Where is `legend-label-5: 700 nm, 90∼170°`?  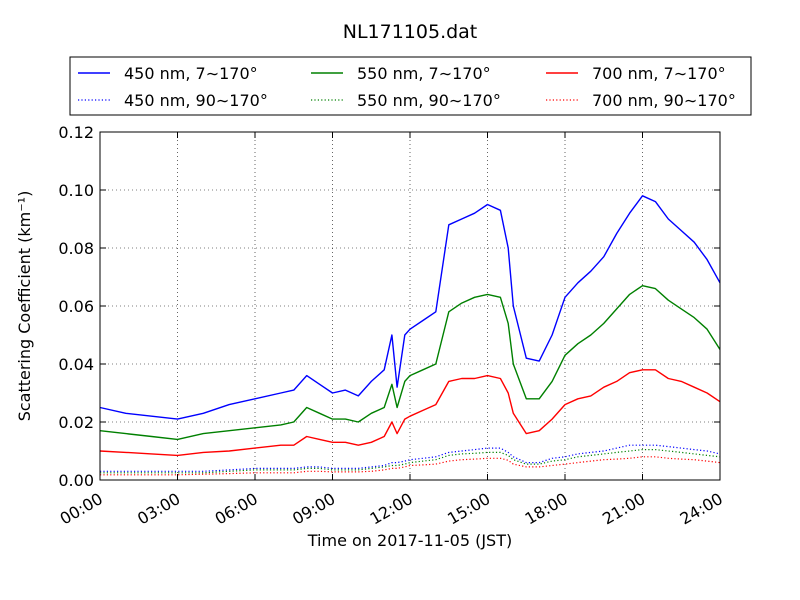
legend-label-5: 700 nm, 90∼170° is located at coordinates (664, 100).